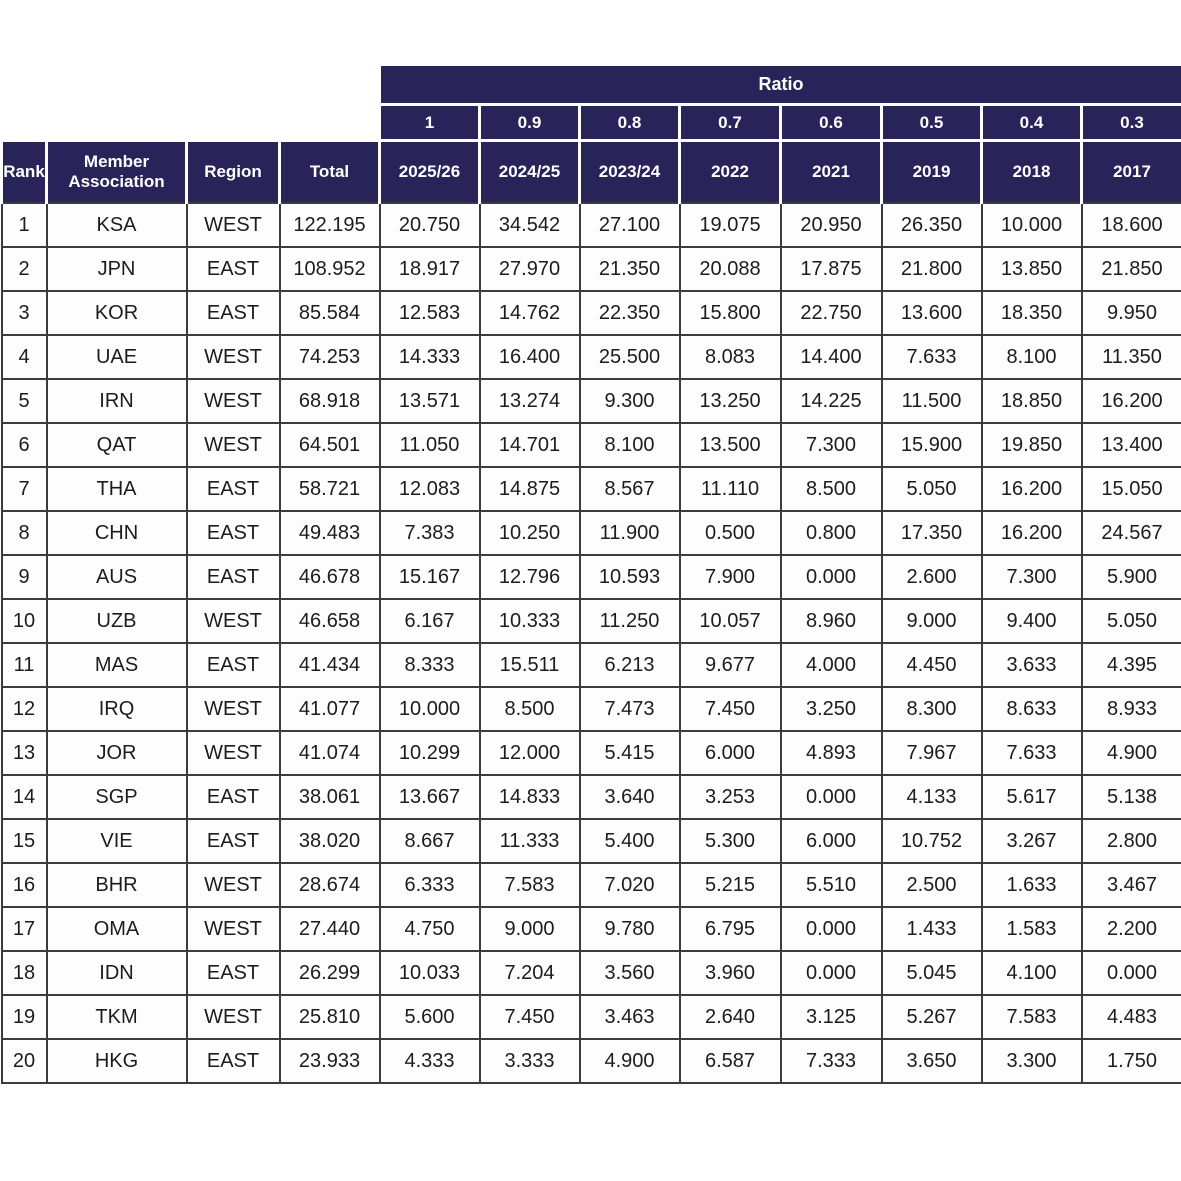 Image resolution: width=1181 pixels, height=1181 pixels. Describe the element at coordinates (329, 225) in the screenshot. I see `total-cell: 122.195` at that location.